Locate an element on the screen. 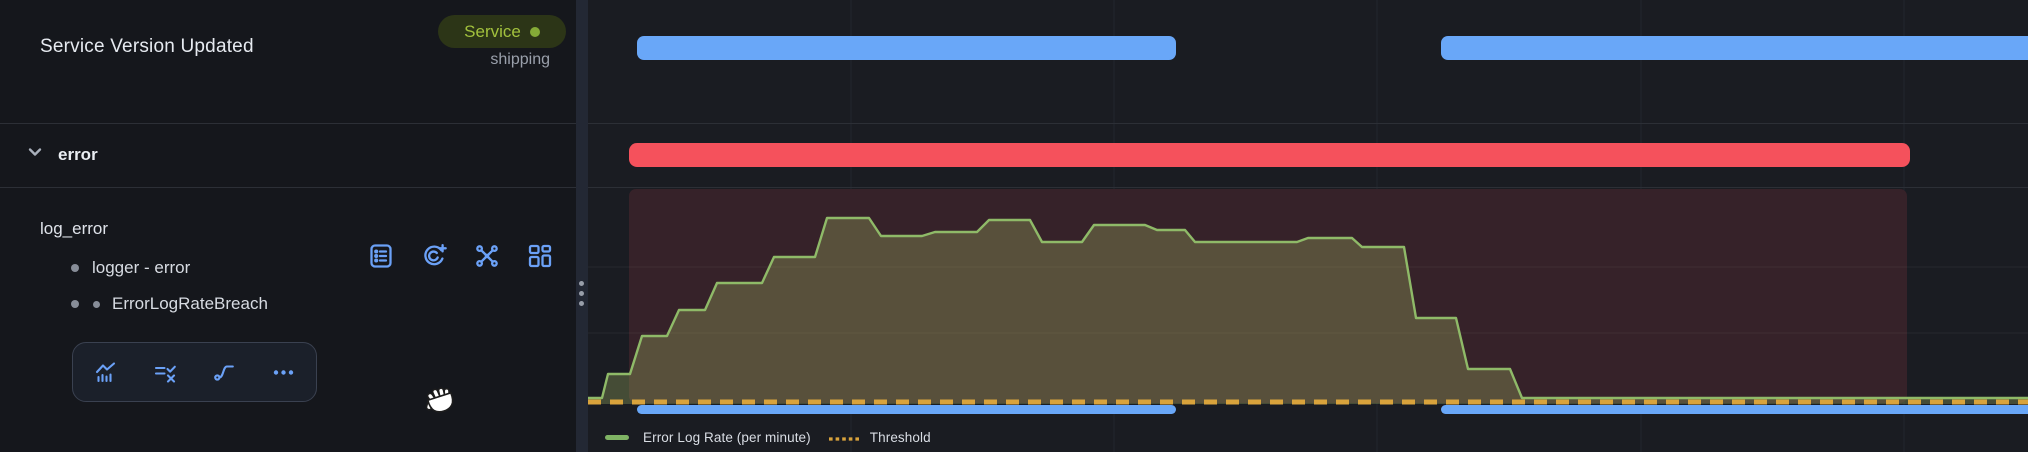 This screenshot has width=2028, height=452. chart-legend: Error Log Rate (per minute) Threshold is located at coordinates (768, 437).